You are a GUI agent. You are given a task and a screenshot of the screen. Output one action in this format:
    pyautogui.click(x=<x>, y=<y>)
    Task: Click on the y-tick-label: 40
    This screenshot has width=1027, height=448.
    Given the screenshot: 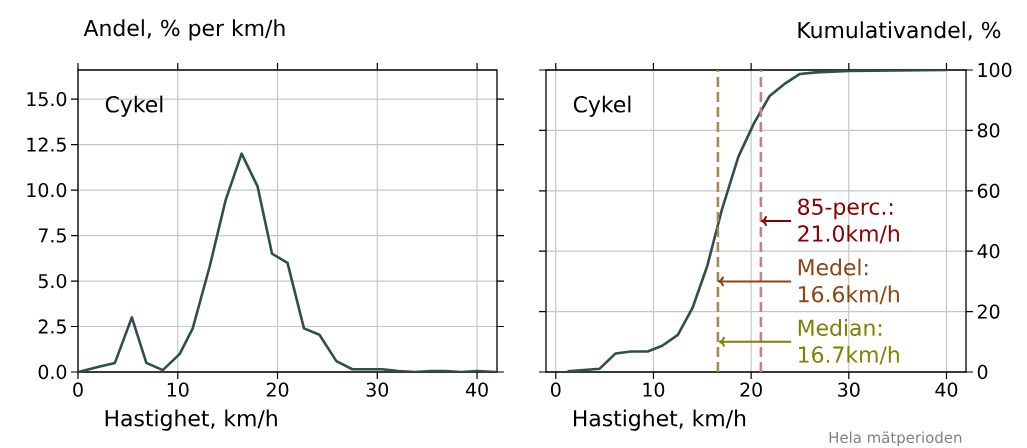 What is the action you would take?
    pyautogui.click(x=988, y=251)
    